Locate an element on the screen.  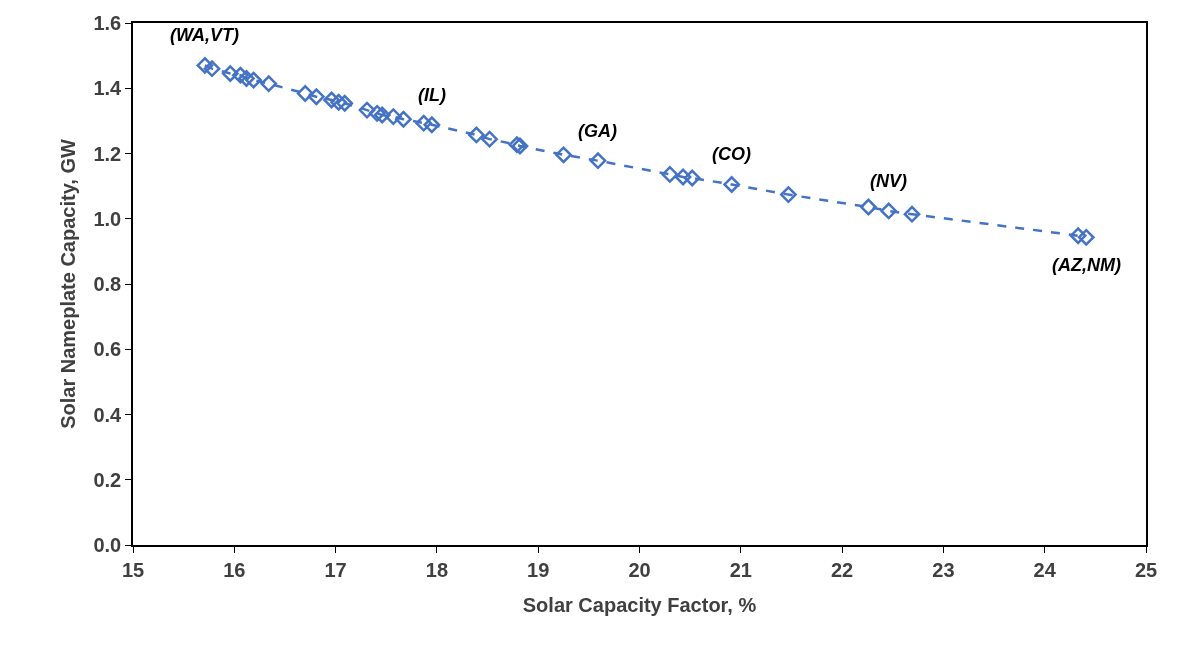
y-tick-label: 0.8 is located at coordinates (107, 284).